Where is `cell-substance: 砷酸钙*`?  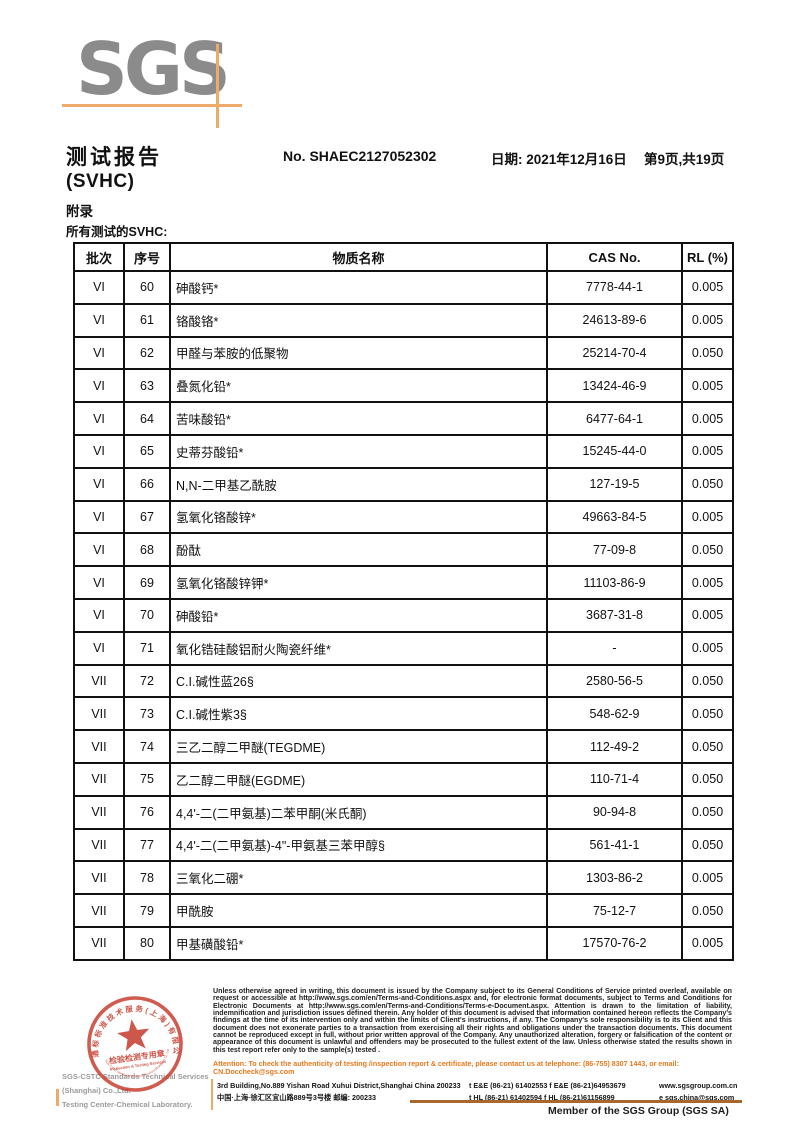 cell-substance: 砷酸钙* is located at coordinates (358, 287).